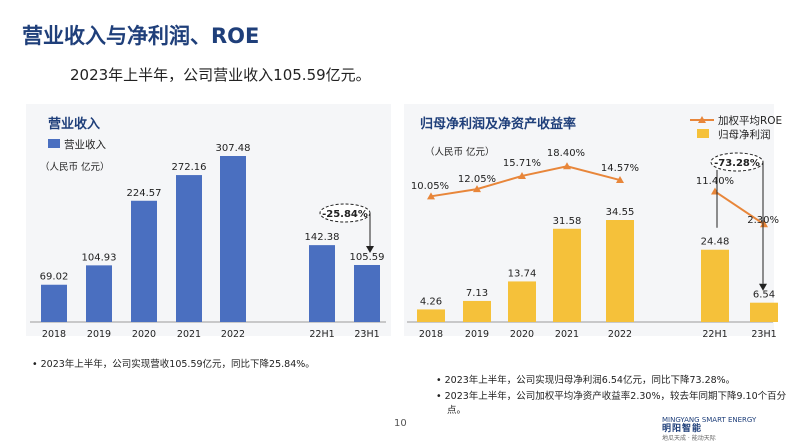 The height and width of the screenshot is (448, 800). Describe the element at coordinates (431, 334) in the screenshot. I see `profit-category-label: 2018` at that location.